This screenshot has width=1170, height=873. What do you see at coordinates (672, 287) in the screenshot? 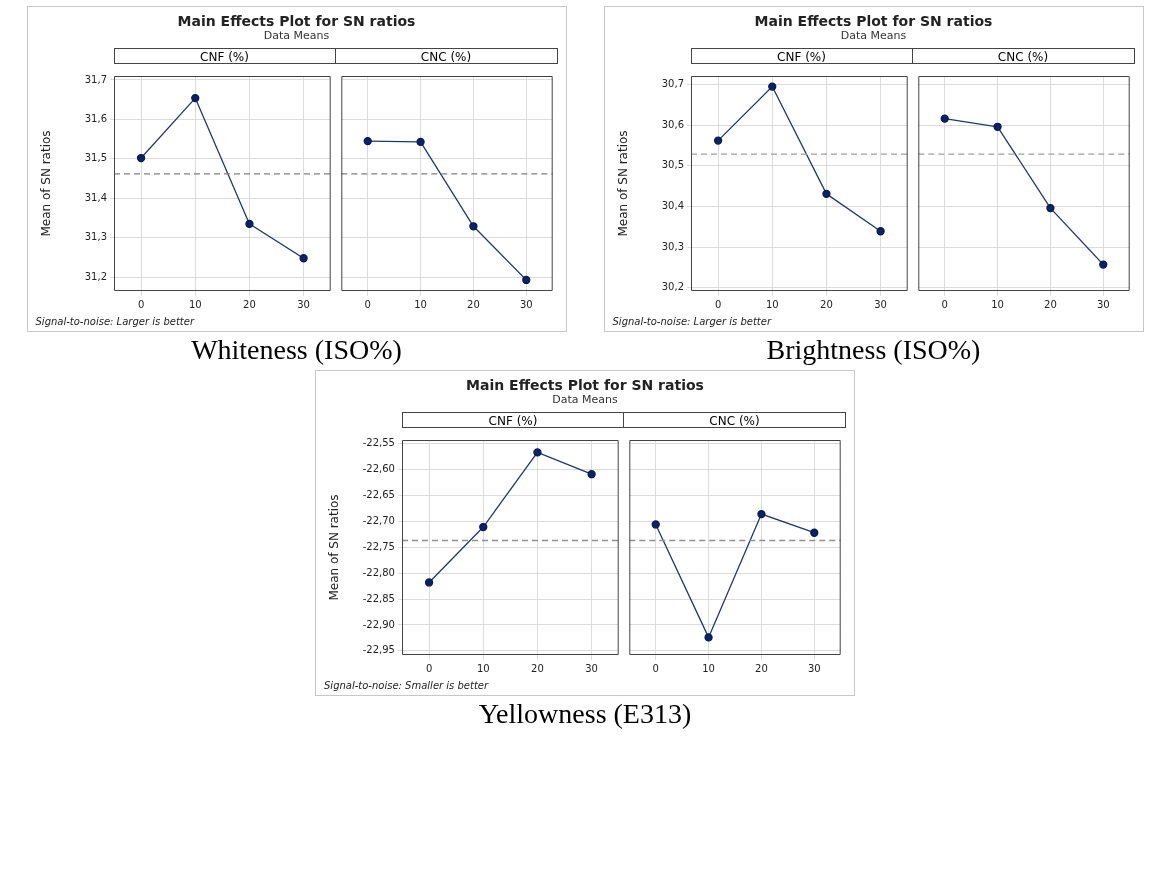
I see `y-tick-label: 30,2` at bounding box center [672, 287].